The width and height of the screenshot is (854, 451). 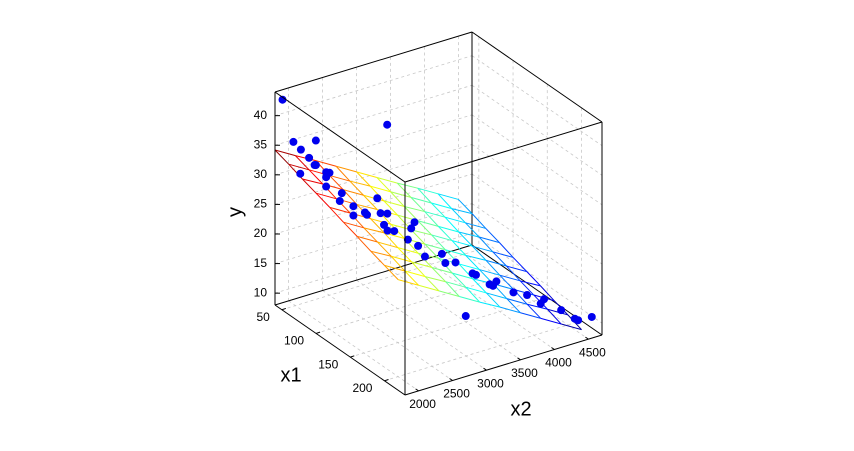 What do you see at coordinates (490, 383) in the screenshot?
I see `x2-tick-label: 3000` at bounding box center [490, 383].